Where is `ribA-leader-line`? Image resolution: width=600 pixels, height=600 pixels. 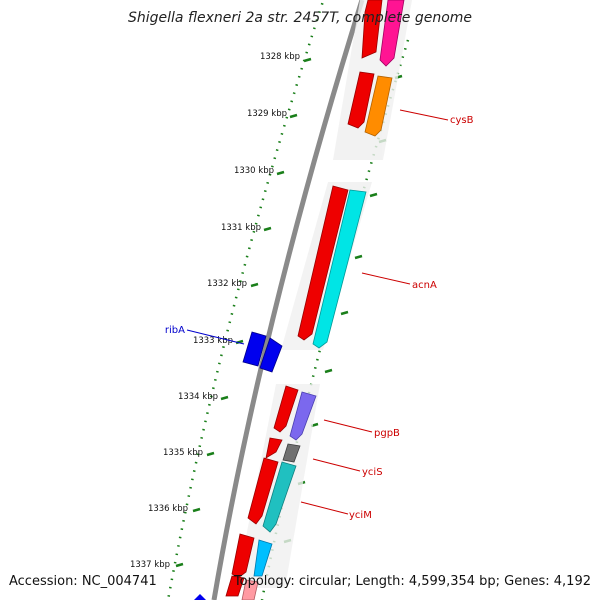
ribA-leader-line is located at coordinates (215, 337).